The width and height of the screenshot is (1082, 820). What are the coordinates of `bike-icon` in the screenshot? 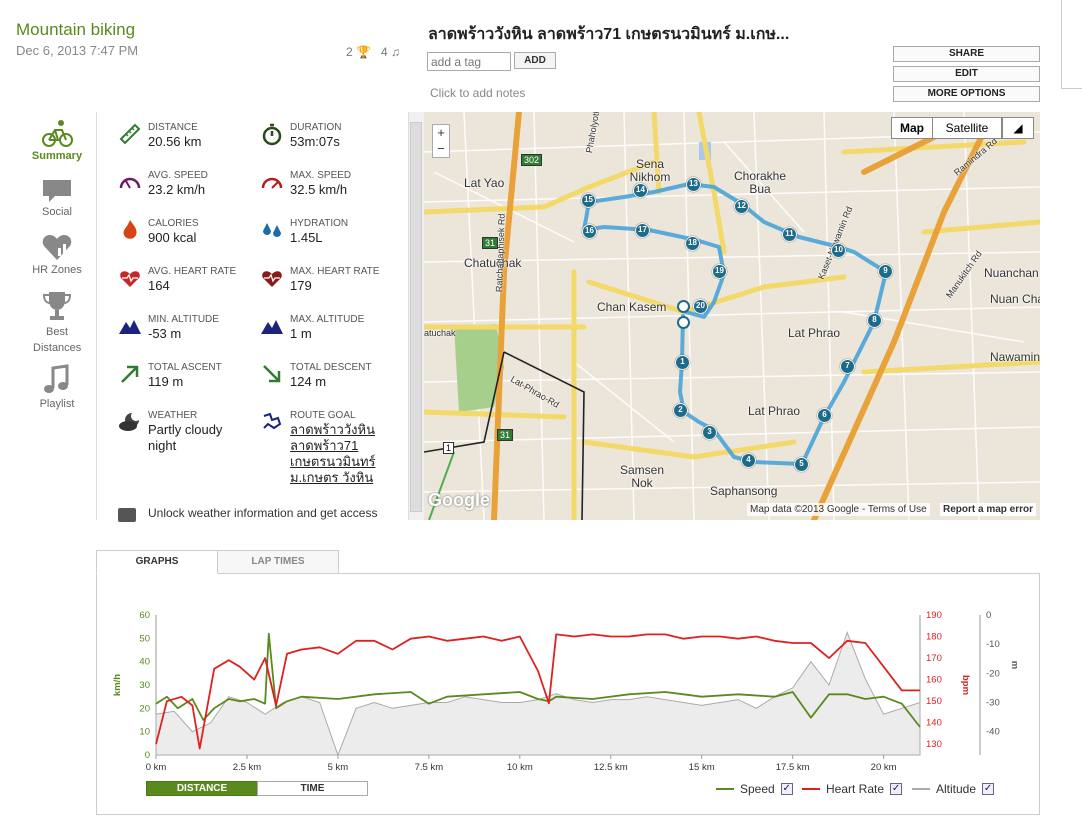 It's located at (57, 133).